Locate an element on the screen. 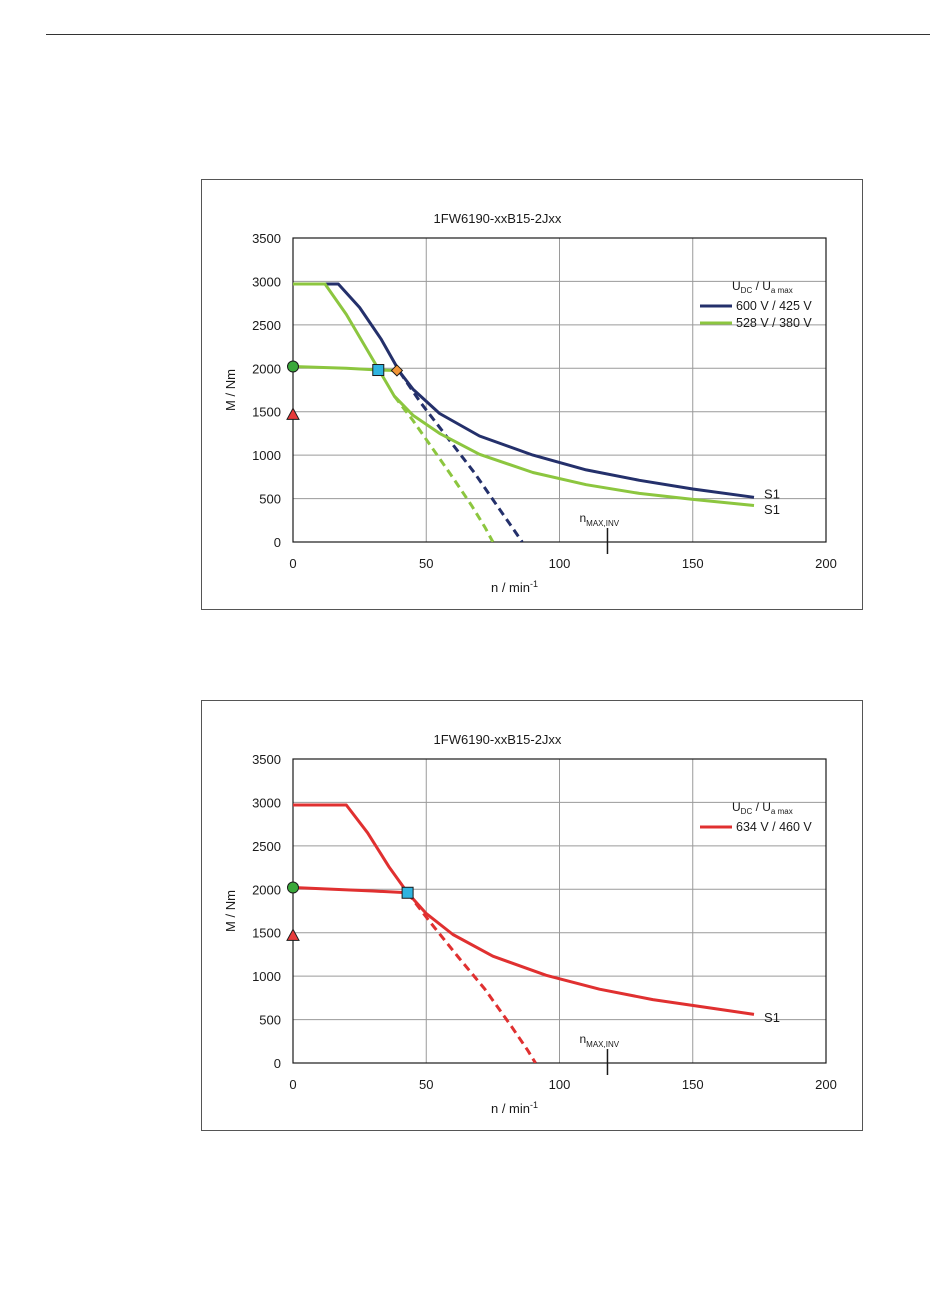 Image resolution: width=950 pixels, height=1301 pixels. chart-2-y-tick-label: 1500 is located at coordinates (266, 933).